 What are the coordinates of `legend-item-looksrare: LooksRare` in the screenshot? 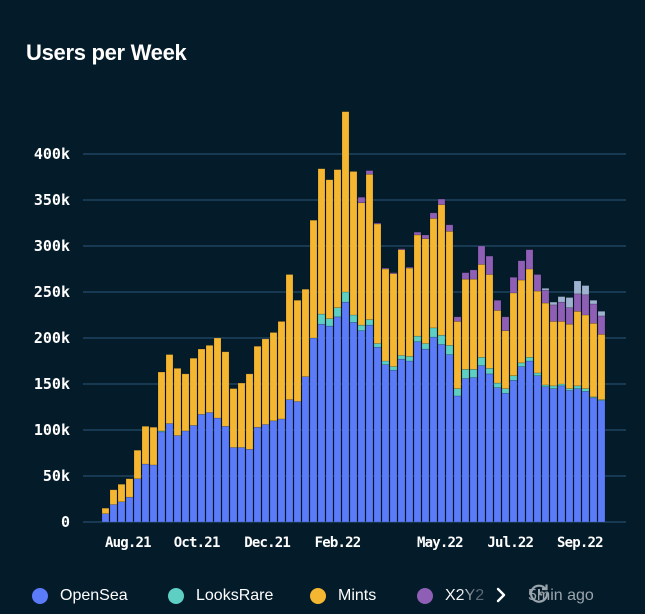 It's located at (220, 596).